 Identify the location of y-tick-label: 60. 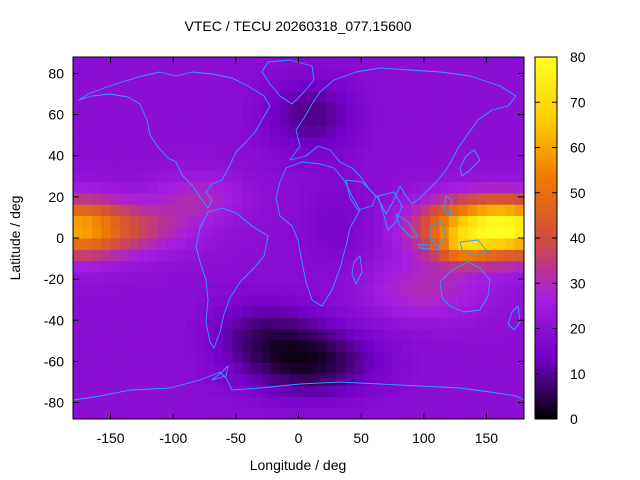
(56, 115).